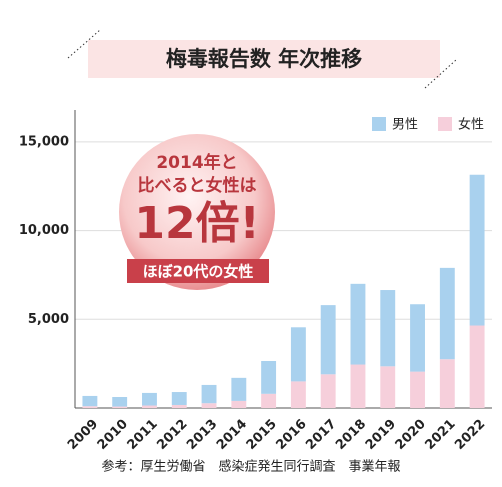 The height and width of the screenshot is (487, 502). What do you see at coordinates (262, 435) in the screenshot?
I see `x-tick-label: 2015` at bounding box center [262, 435].